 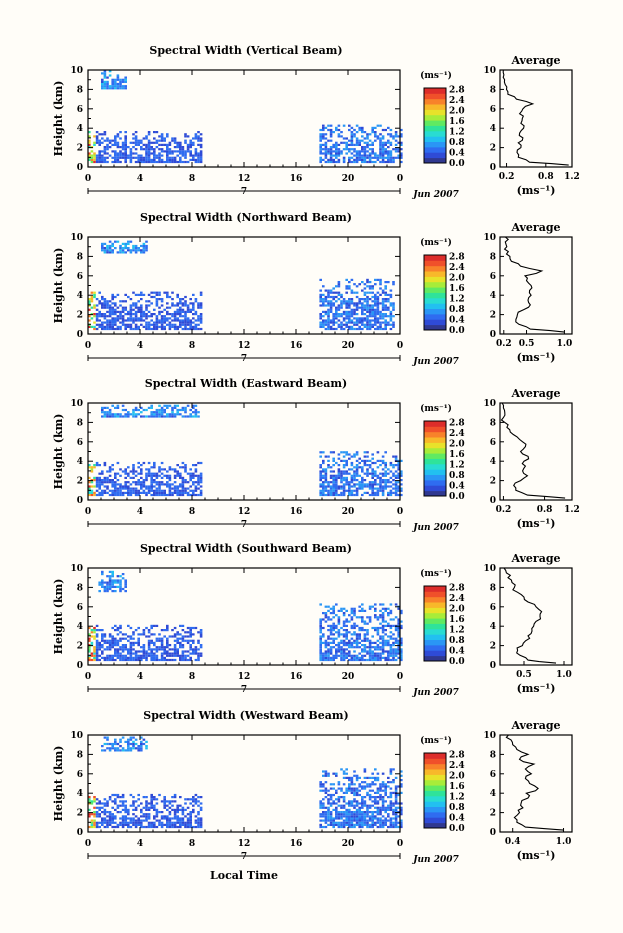 What do you see at coordinates (435, 528) in the screenshot?
I see `date-label: Jun 2007` at bounding box center [435, 528].